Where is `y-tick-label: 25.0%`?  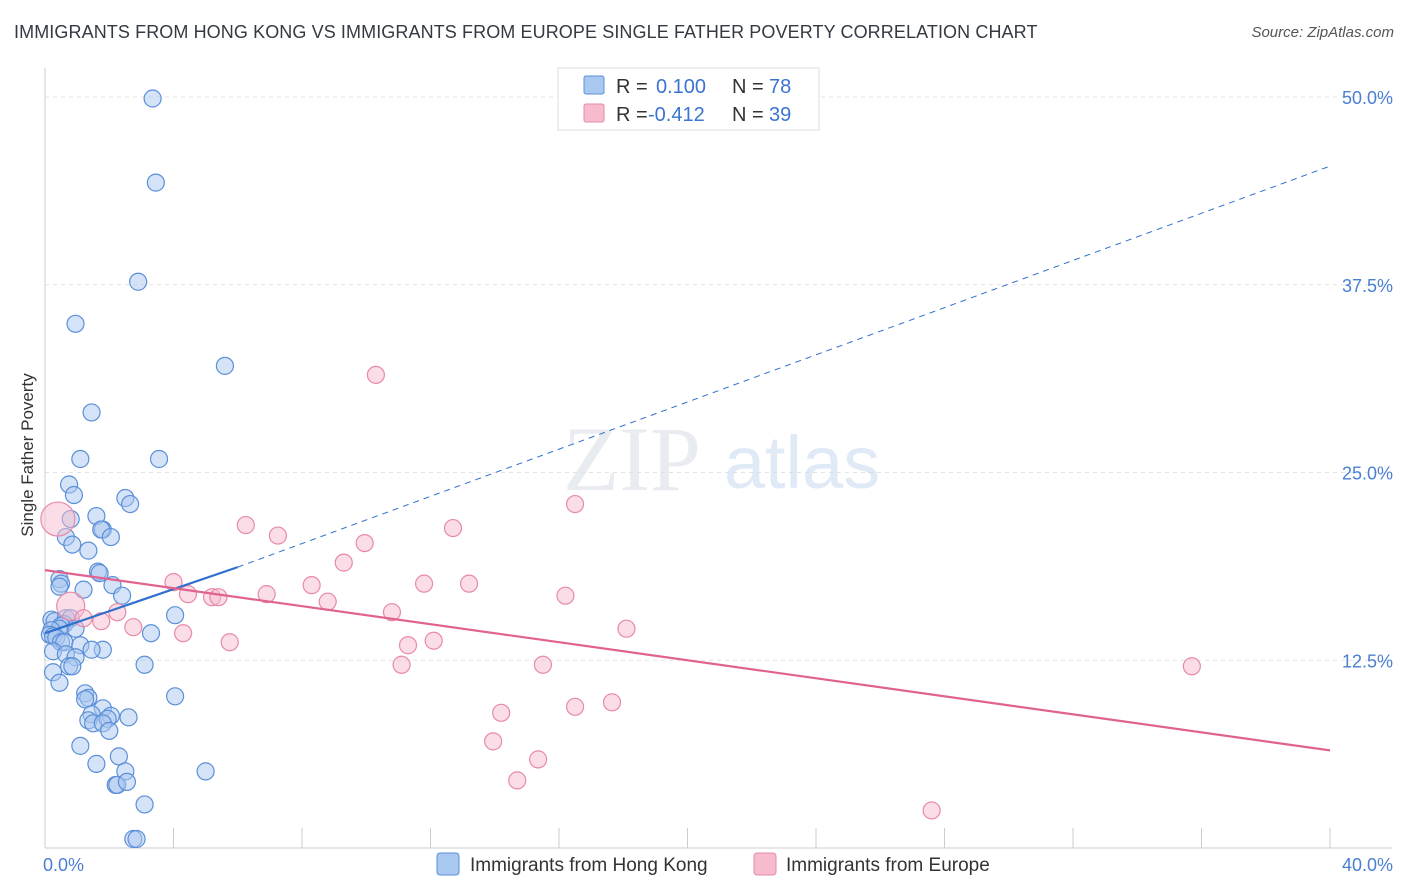 y-tick-label: 25.0% is located at coordinates (1367, 474).